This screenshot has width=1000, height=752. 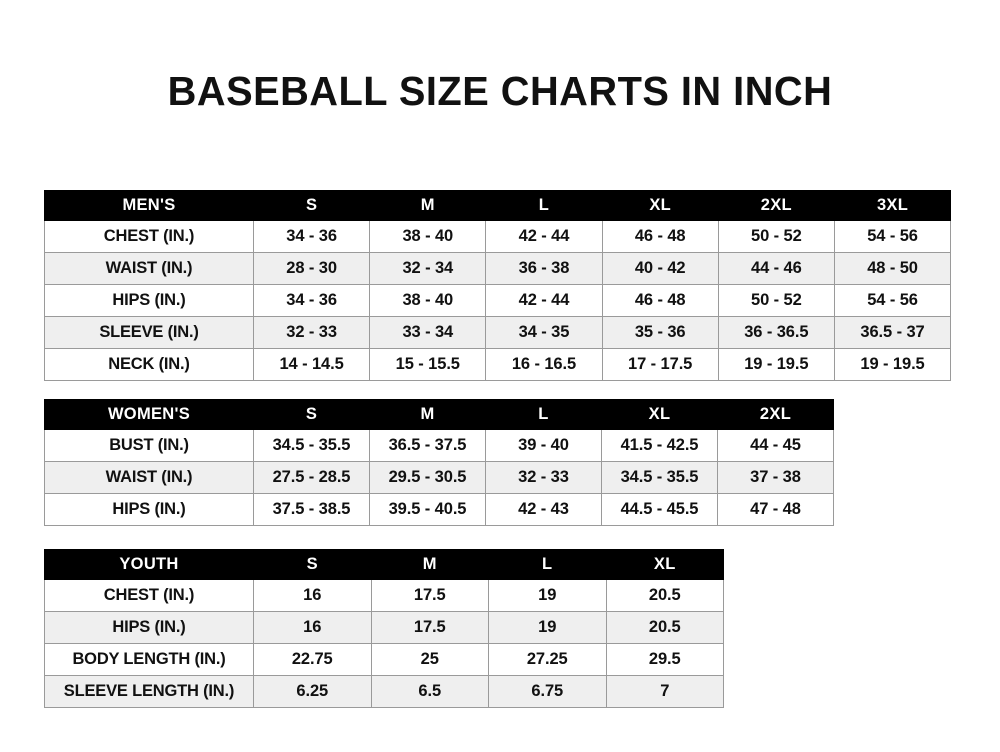 I want to click on cell: 27.25, so click(x=547, y=659).